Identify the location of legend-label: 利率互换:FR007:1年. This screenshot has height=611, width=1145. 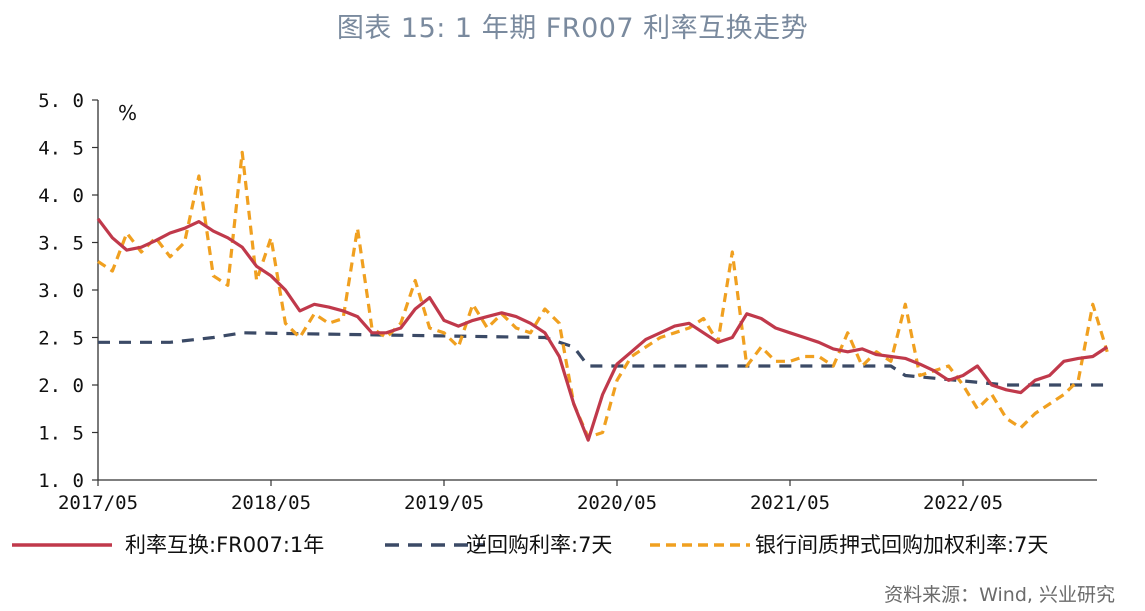
(224, 545).